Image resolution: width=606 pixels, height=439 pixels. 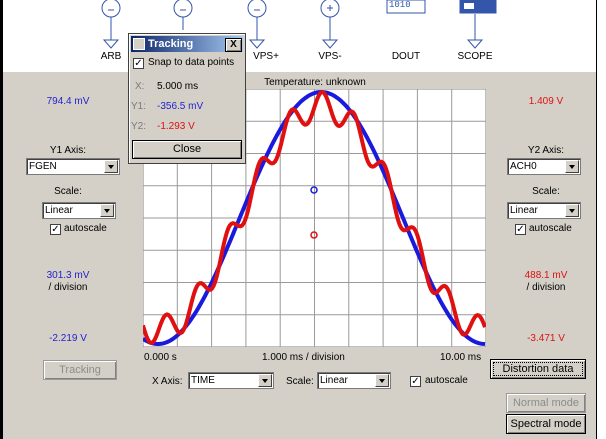 What do you see at coordinates (406, 56) in the screenshot?
I see `dout-label: DOUT` at bounding box center [406, 56].